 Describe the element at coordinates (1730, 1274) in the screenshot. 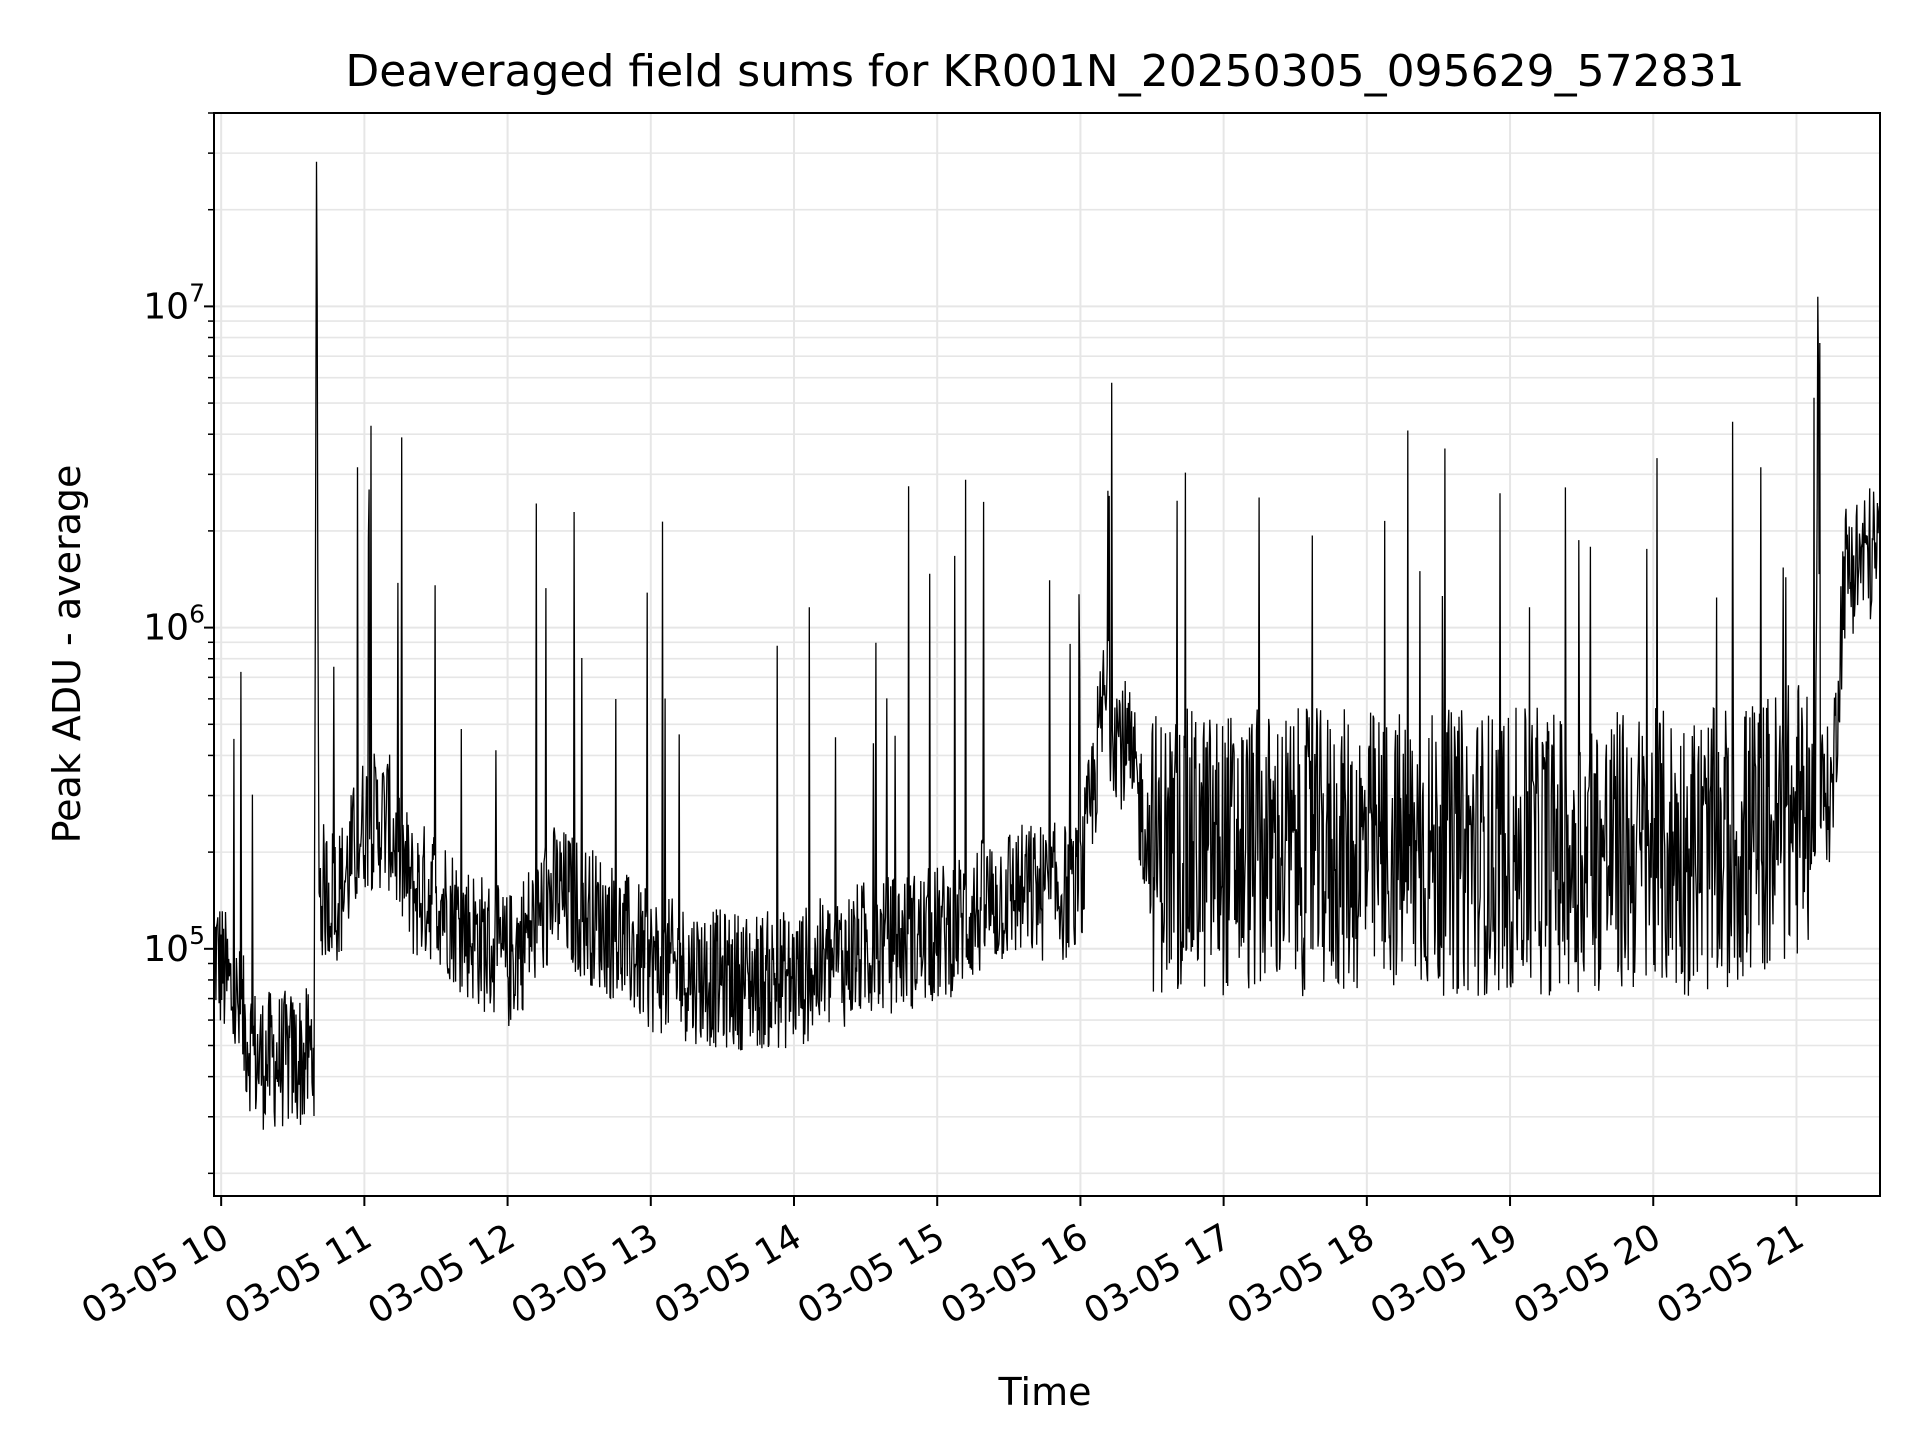

I see `x-tick-label: 03-05 21` at that location.